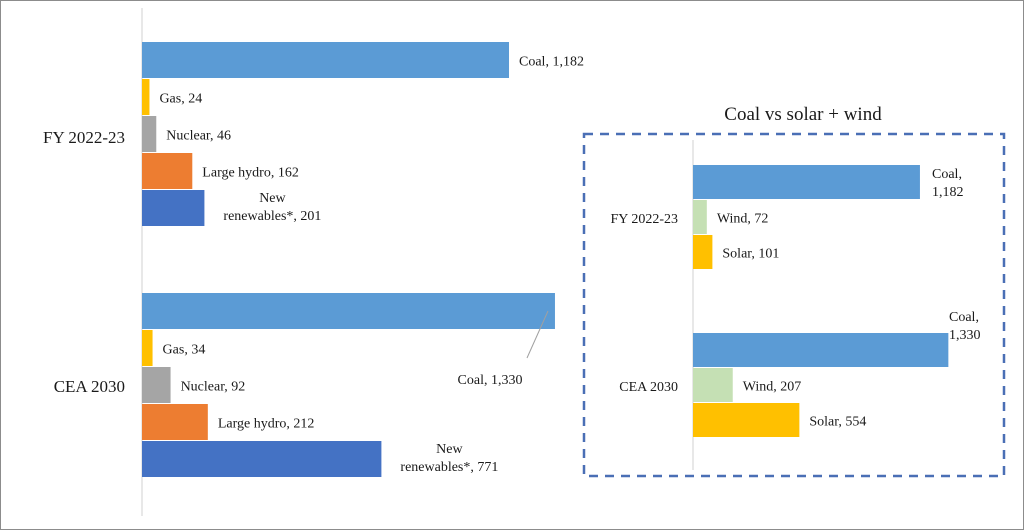  What do you see at coordinates (184, 350) in the screenshot?
I see `data-label-gas-cea-2030: Gas, 34` at bounding box center [184, 350].